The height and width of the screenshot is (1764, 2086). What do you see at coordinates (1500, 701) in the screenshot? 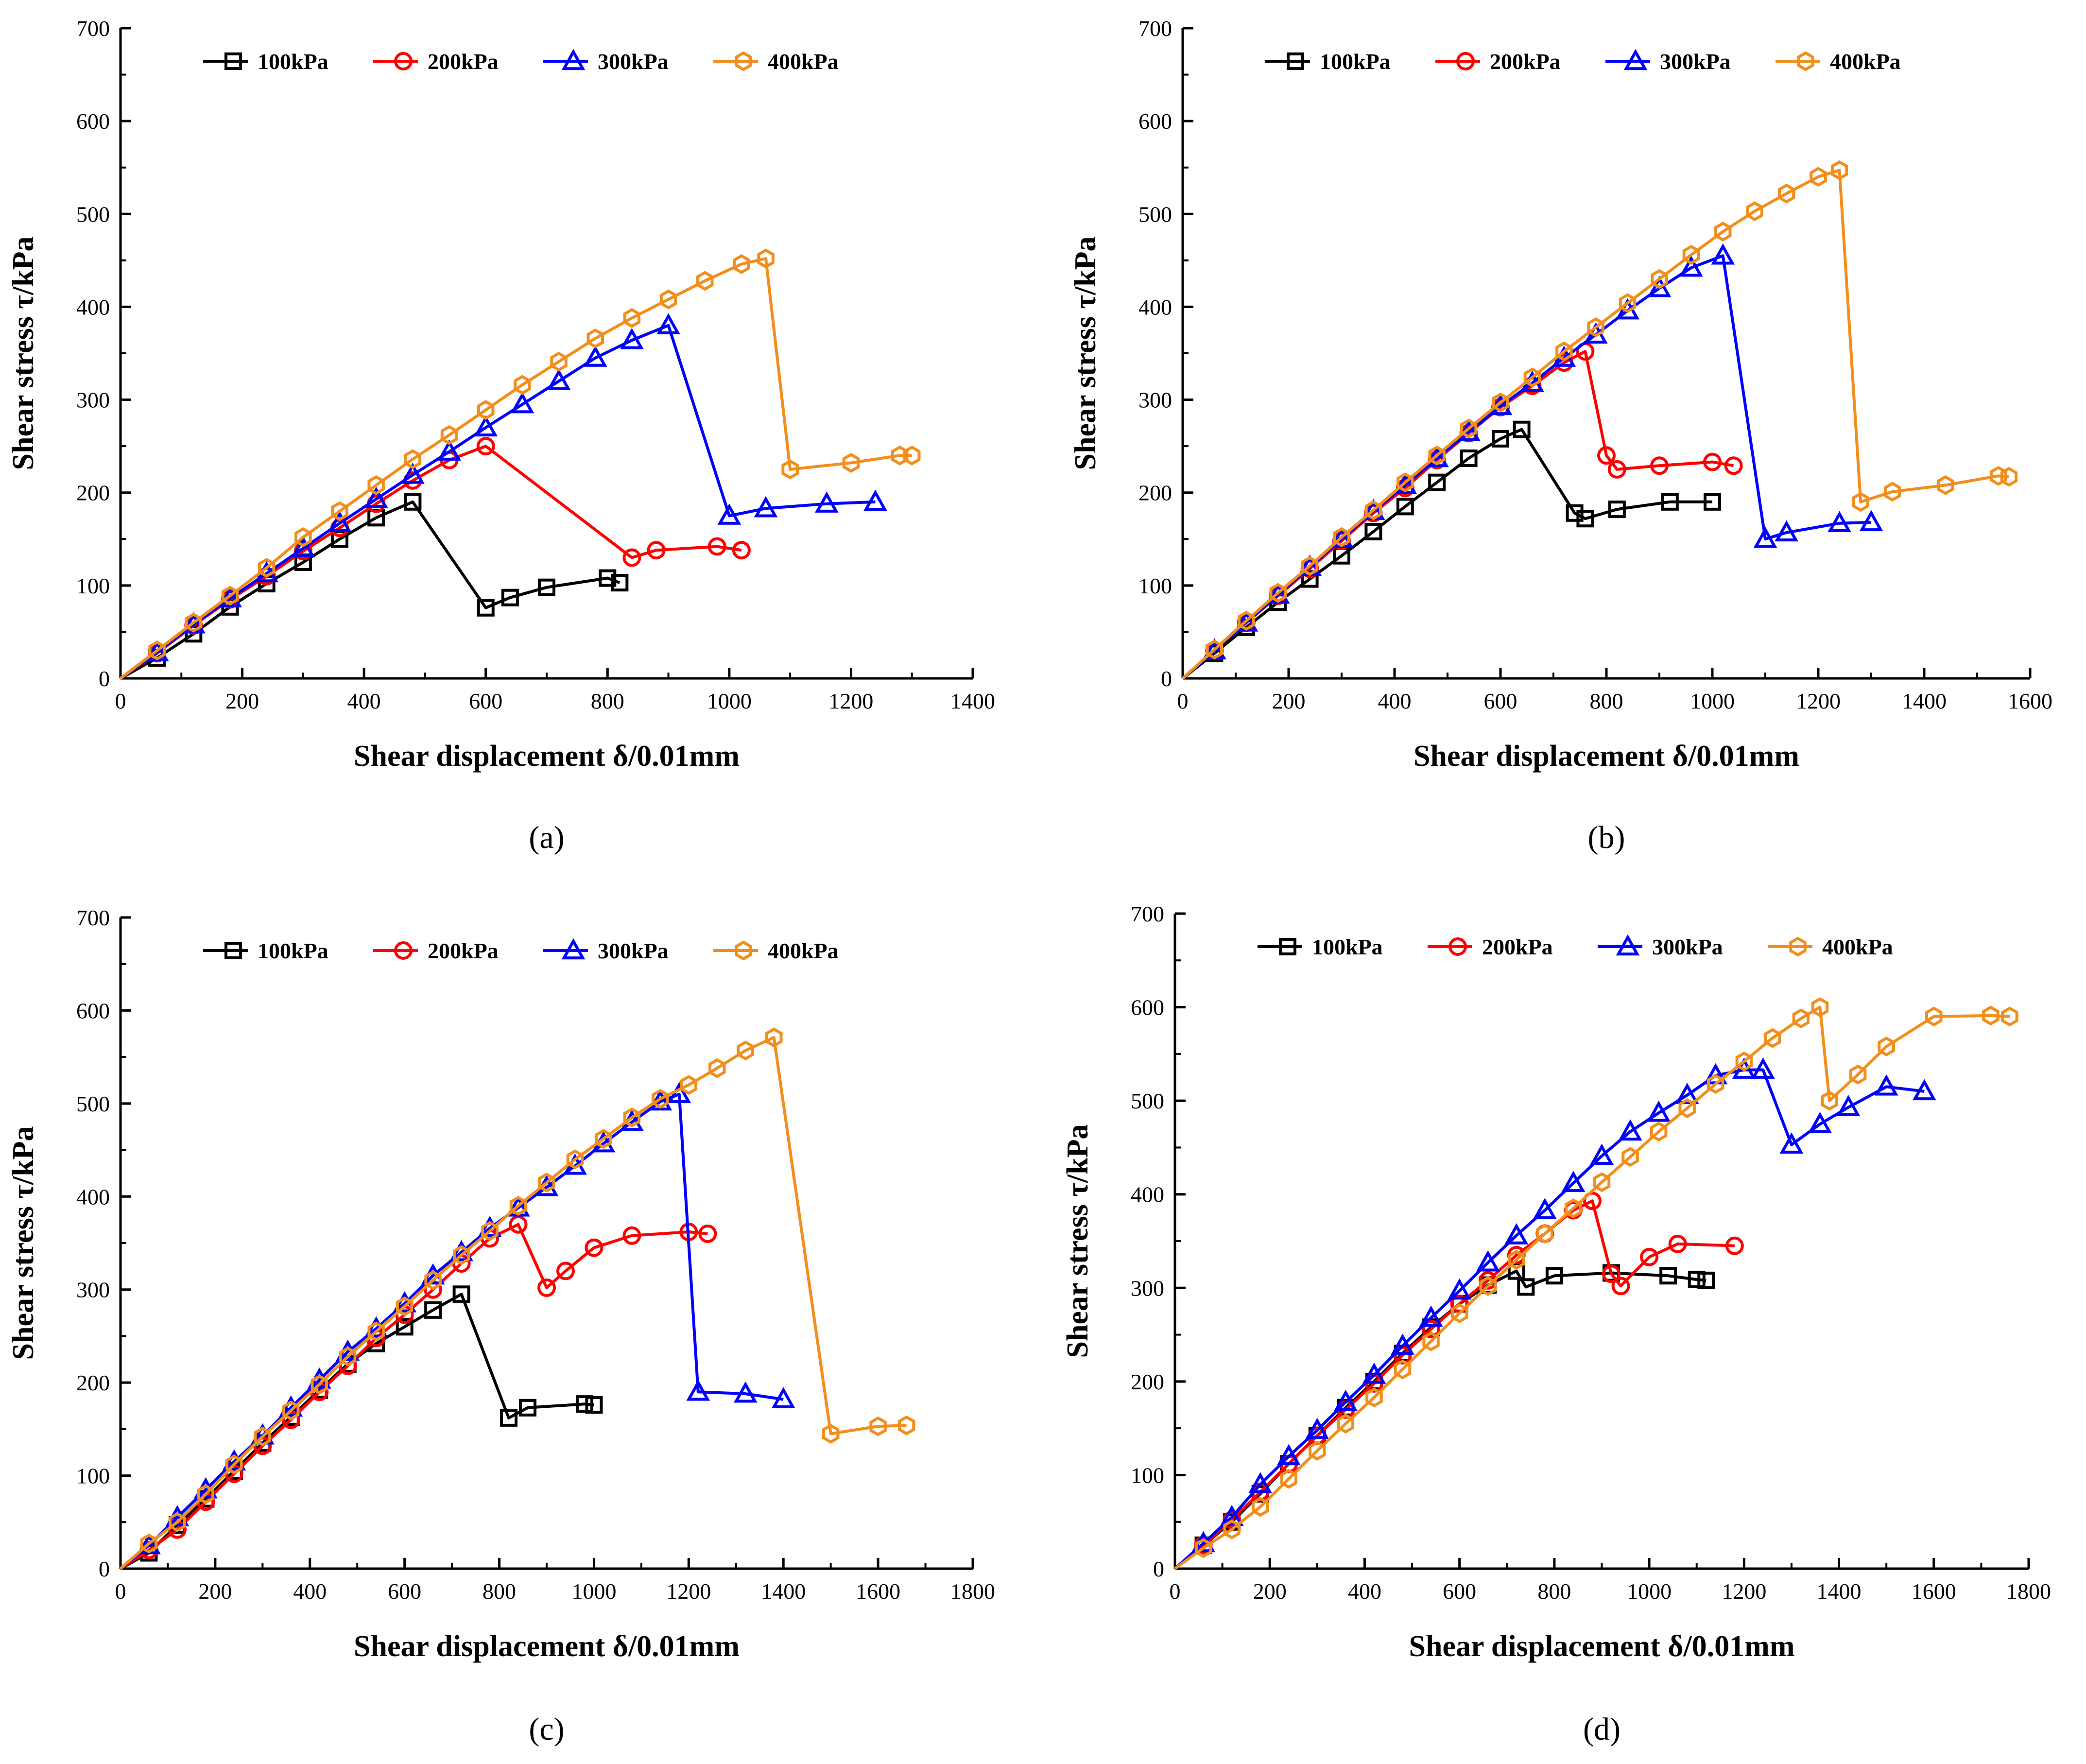
I see `x-tick-label: 600` at bounding box center [1500, 701].